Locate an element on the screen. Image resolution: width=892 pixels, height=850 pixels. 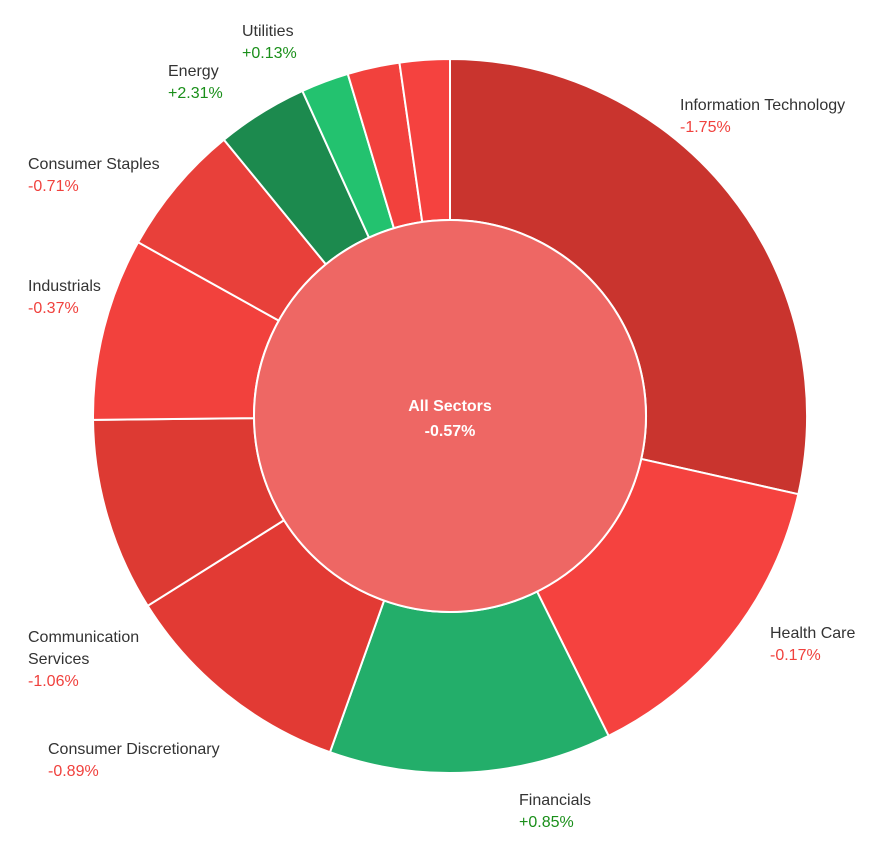
sector-name: Financials is located at coordinates (555, 800).